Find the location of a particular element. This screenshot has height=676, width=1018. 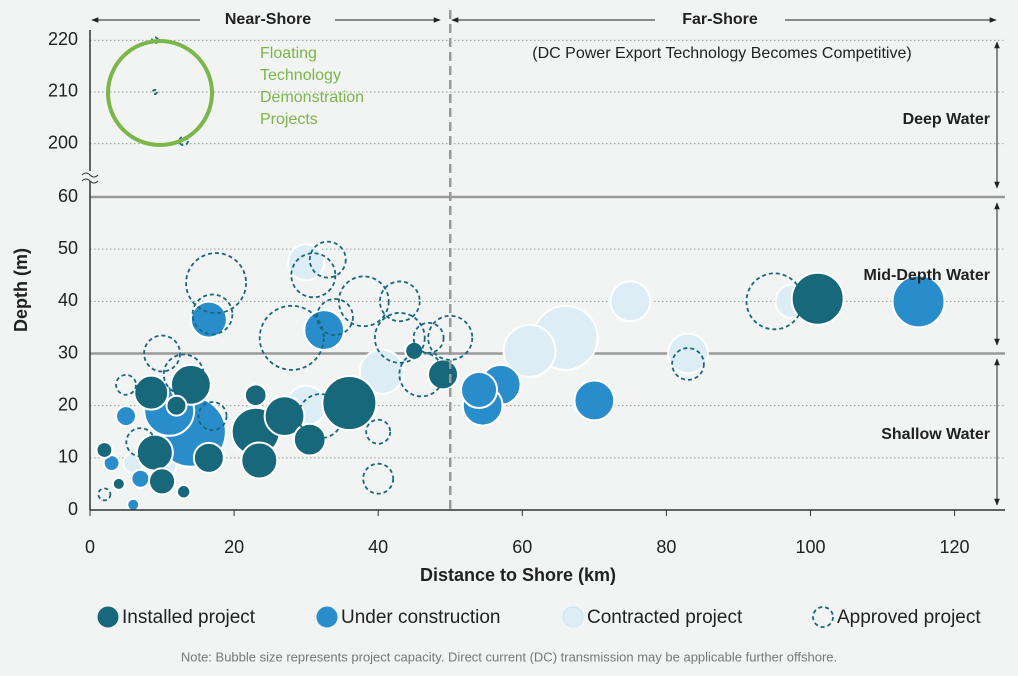

y-tick-label: 20 is located at coordinates (68, 404).